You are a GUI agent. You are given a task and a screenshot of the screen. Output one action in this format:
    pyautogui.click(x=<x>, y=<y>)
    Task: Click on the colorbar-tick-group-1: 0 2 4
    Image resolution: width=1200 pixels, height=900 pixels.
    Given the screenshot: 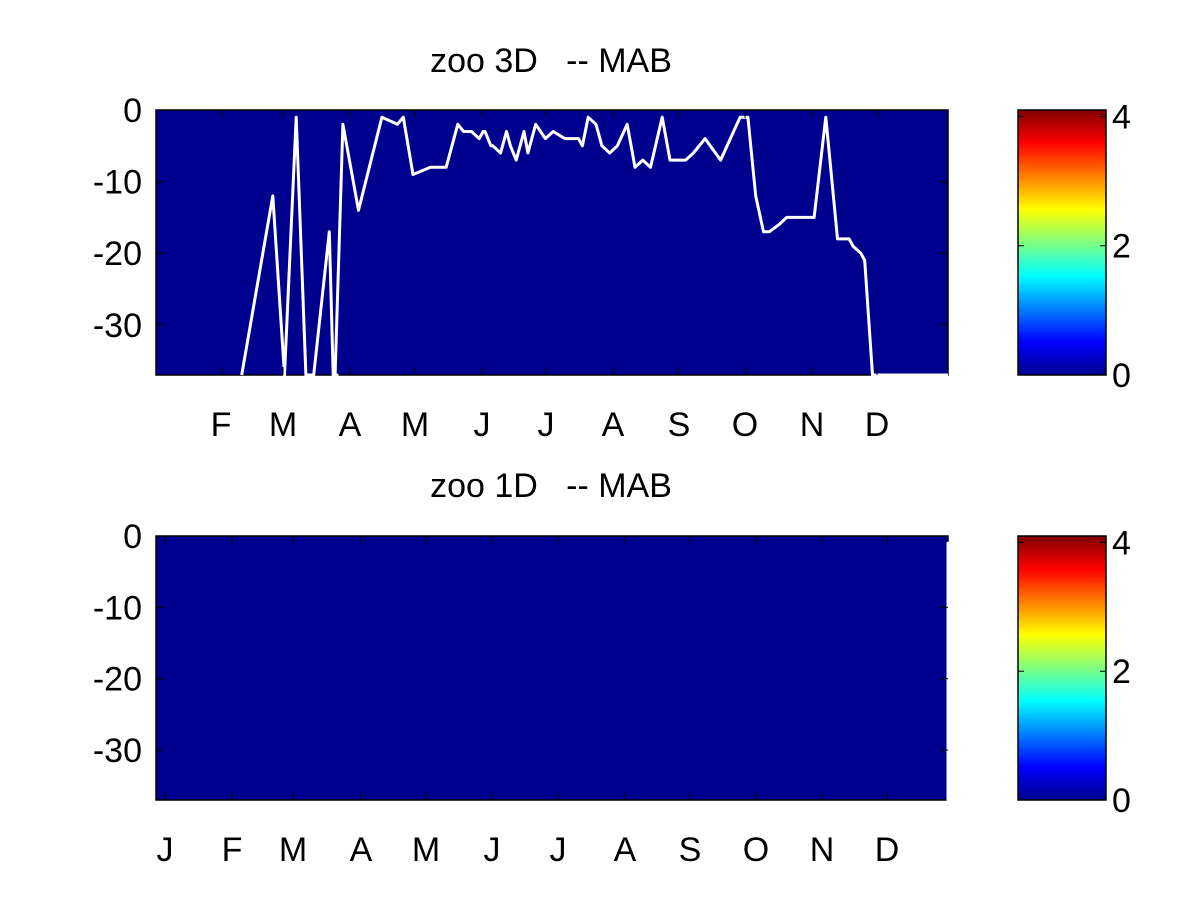 What is the action you would take?
    pyautogui.click(x=1074, y=246)
    